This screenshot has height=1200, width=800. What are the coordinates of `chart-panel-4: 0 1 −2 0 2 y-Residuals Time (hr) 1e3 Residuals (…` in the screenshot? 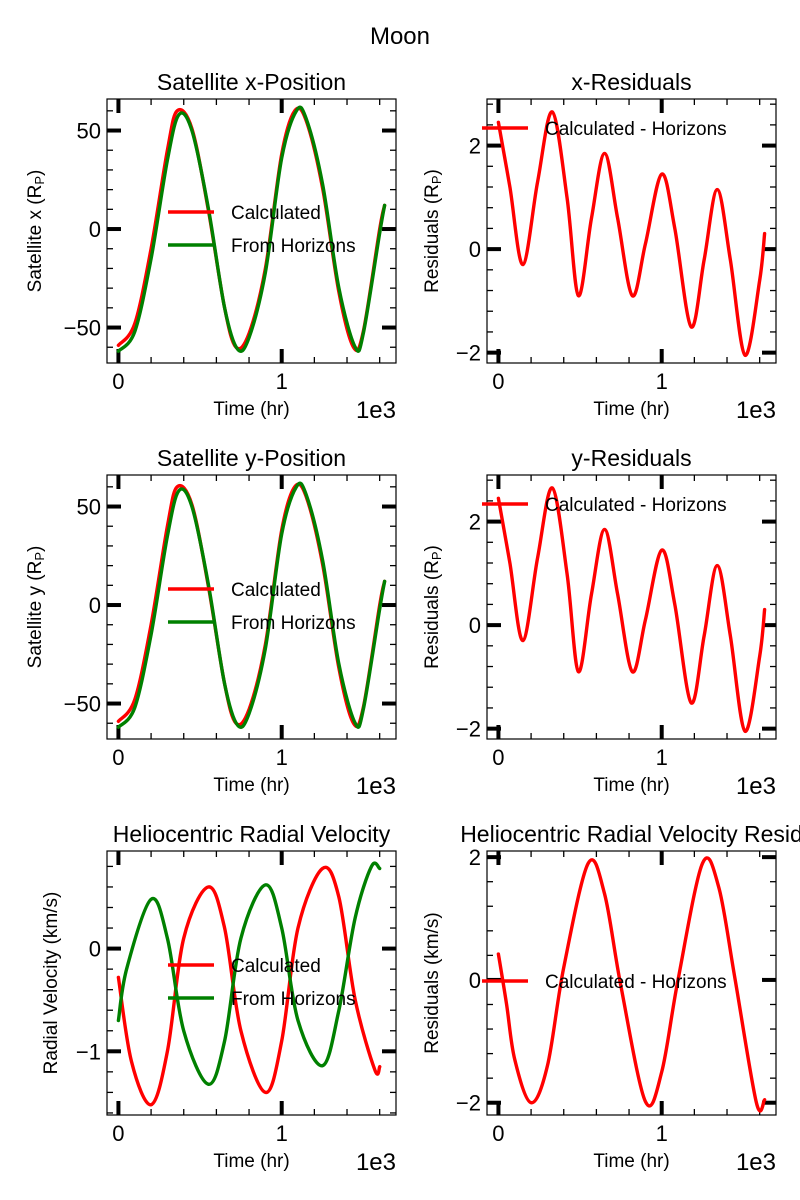 It's located at (599, 622).